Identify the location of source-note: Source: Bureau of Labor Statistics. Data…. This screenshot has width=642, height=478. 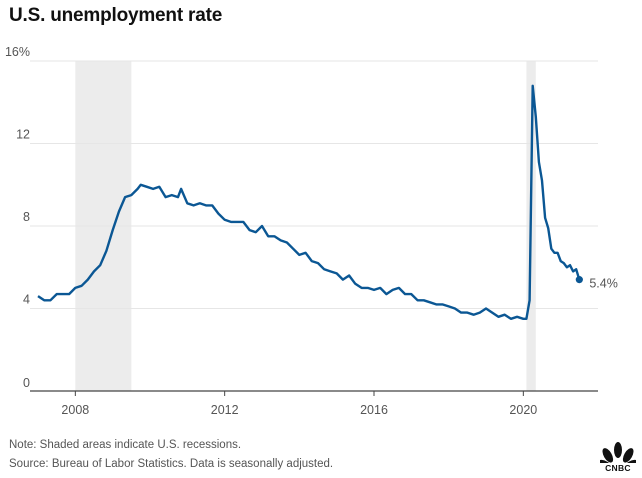
(171, 464).